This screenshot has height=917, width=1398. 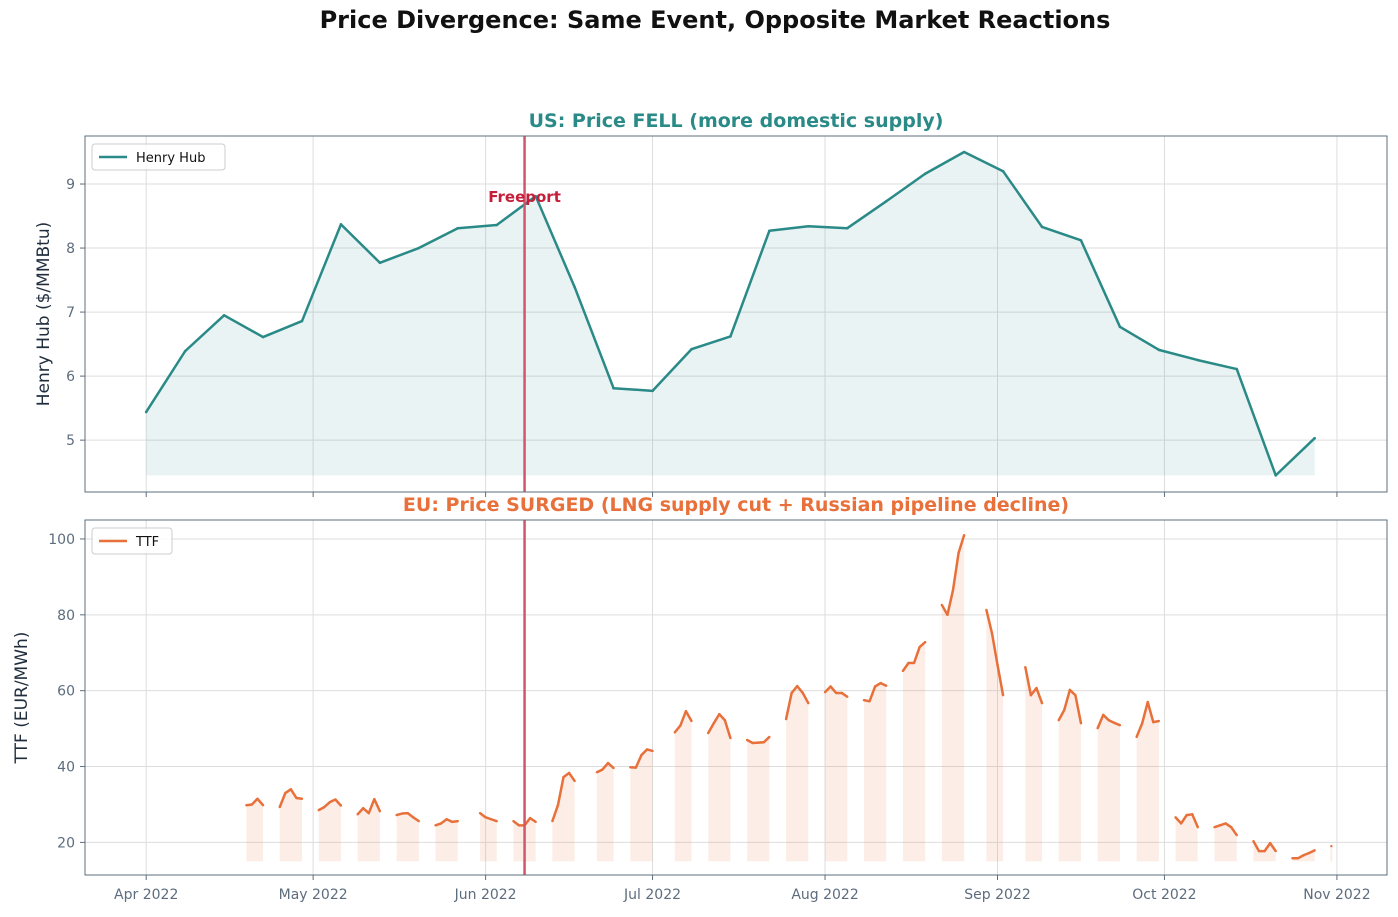 I want to click on y-axis-label: Henry Hub ($/MMBtu), so click(x=44, y=314).